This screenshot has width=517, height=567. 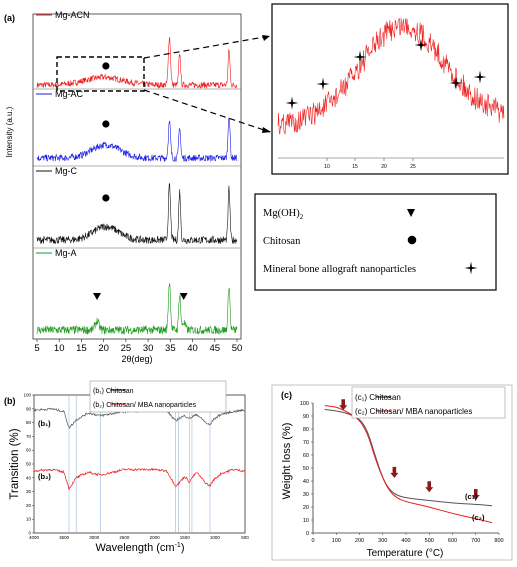 I want to click on panel-c-xlabel: Temperature (°C), so click(x=405, y=553).